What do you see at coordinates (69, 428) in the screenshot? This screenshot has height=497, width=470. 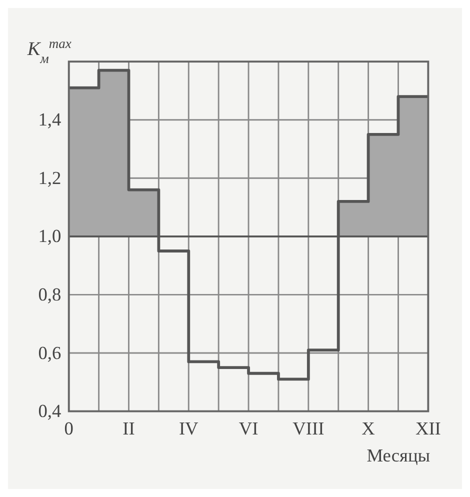 I see `x-tick-label: 0` at bounding box center [69, 428].